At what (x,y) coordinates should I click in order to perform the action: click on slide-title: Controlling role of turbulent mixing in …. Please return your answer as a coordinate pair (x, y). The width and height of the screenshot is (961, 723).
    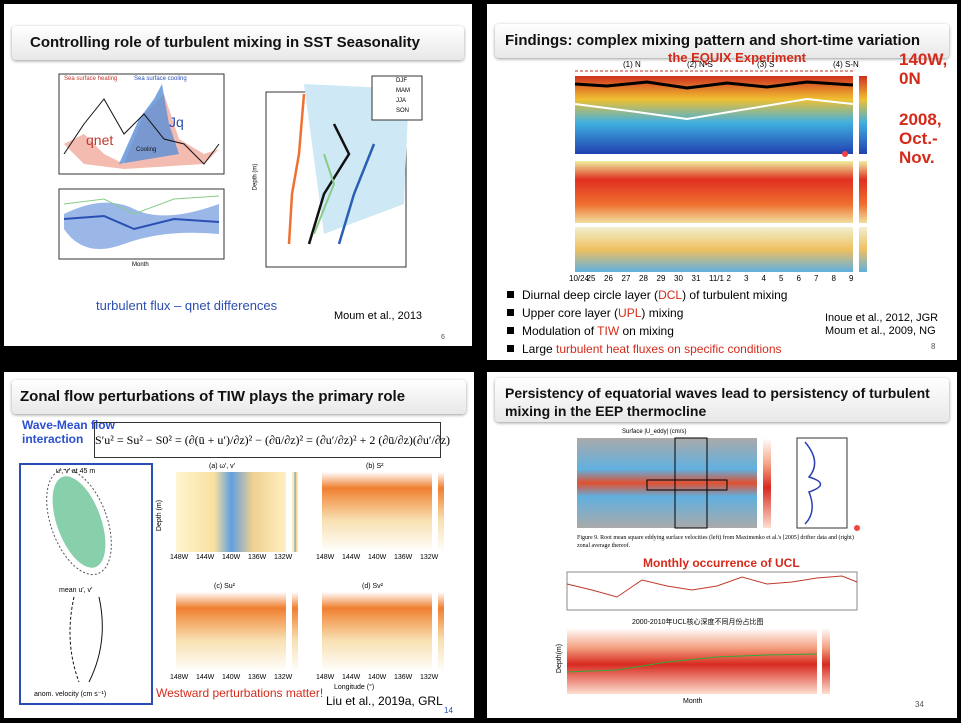
    Looking at the image, I should click on (225, 42).